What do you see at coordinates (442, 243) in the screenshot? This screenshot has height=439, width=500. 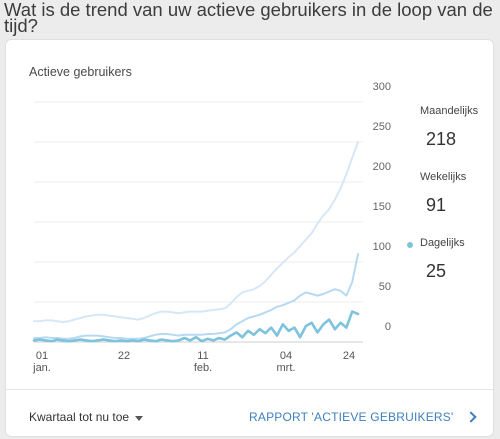 I see `legend-label: Dagelijks` at bounding box center [442, 243].